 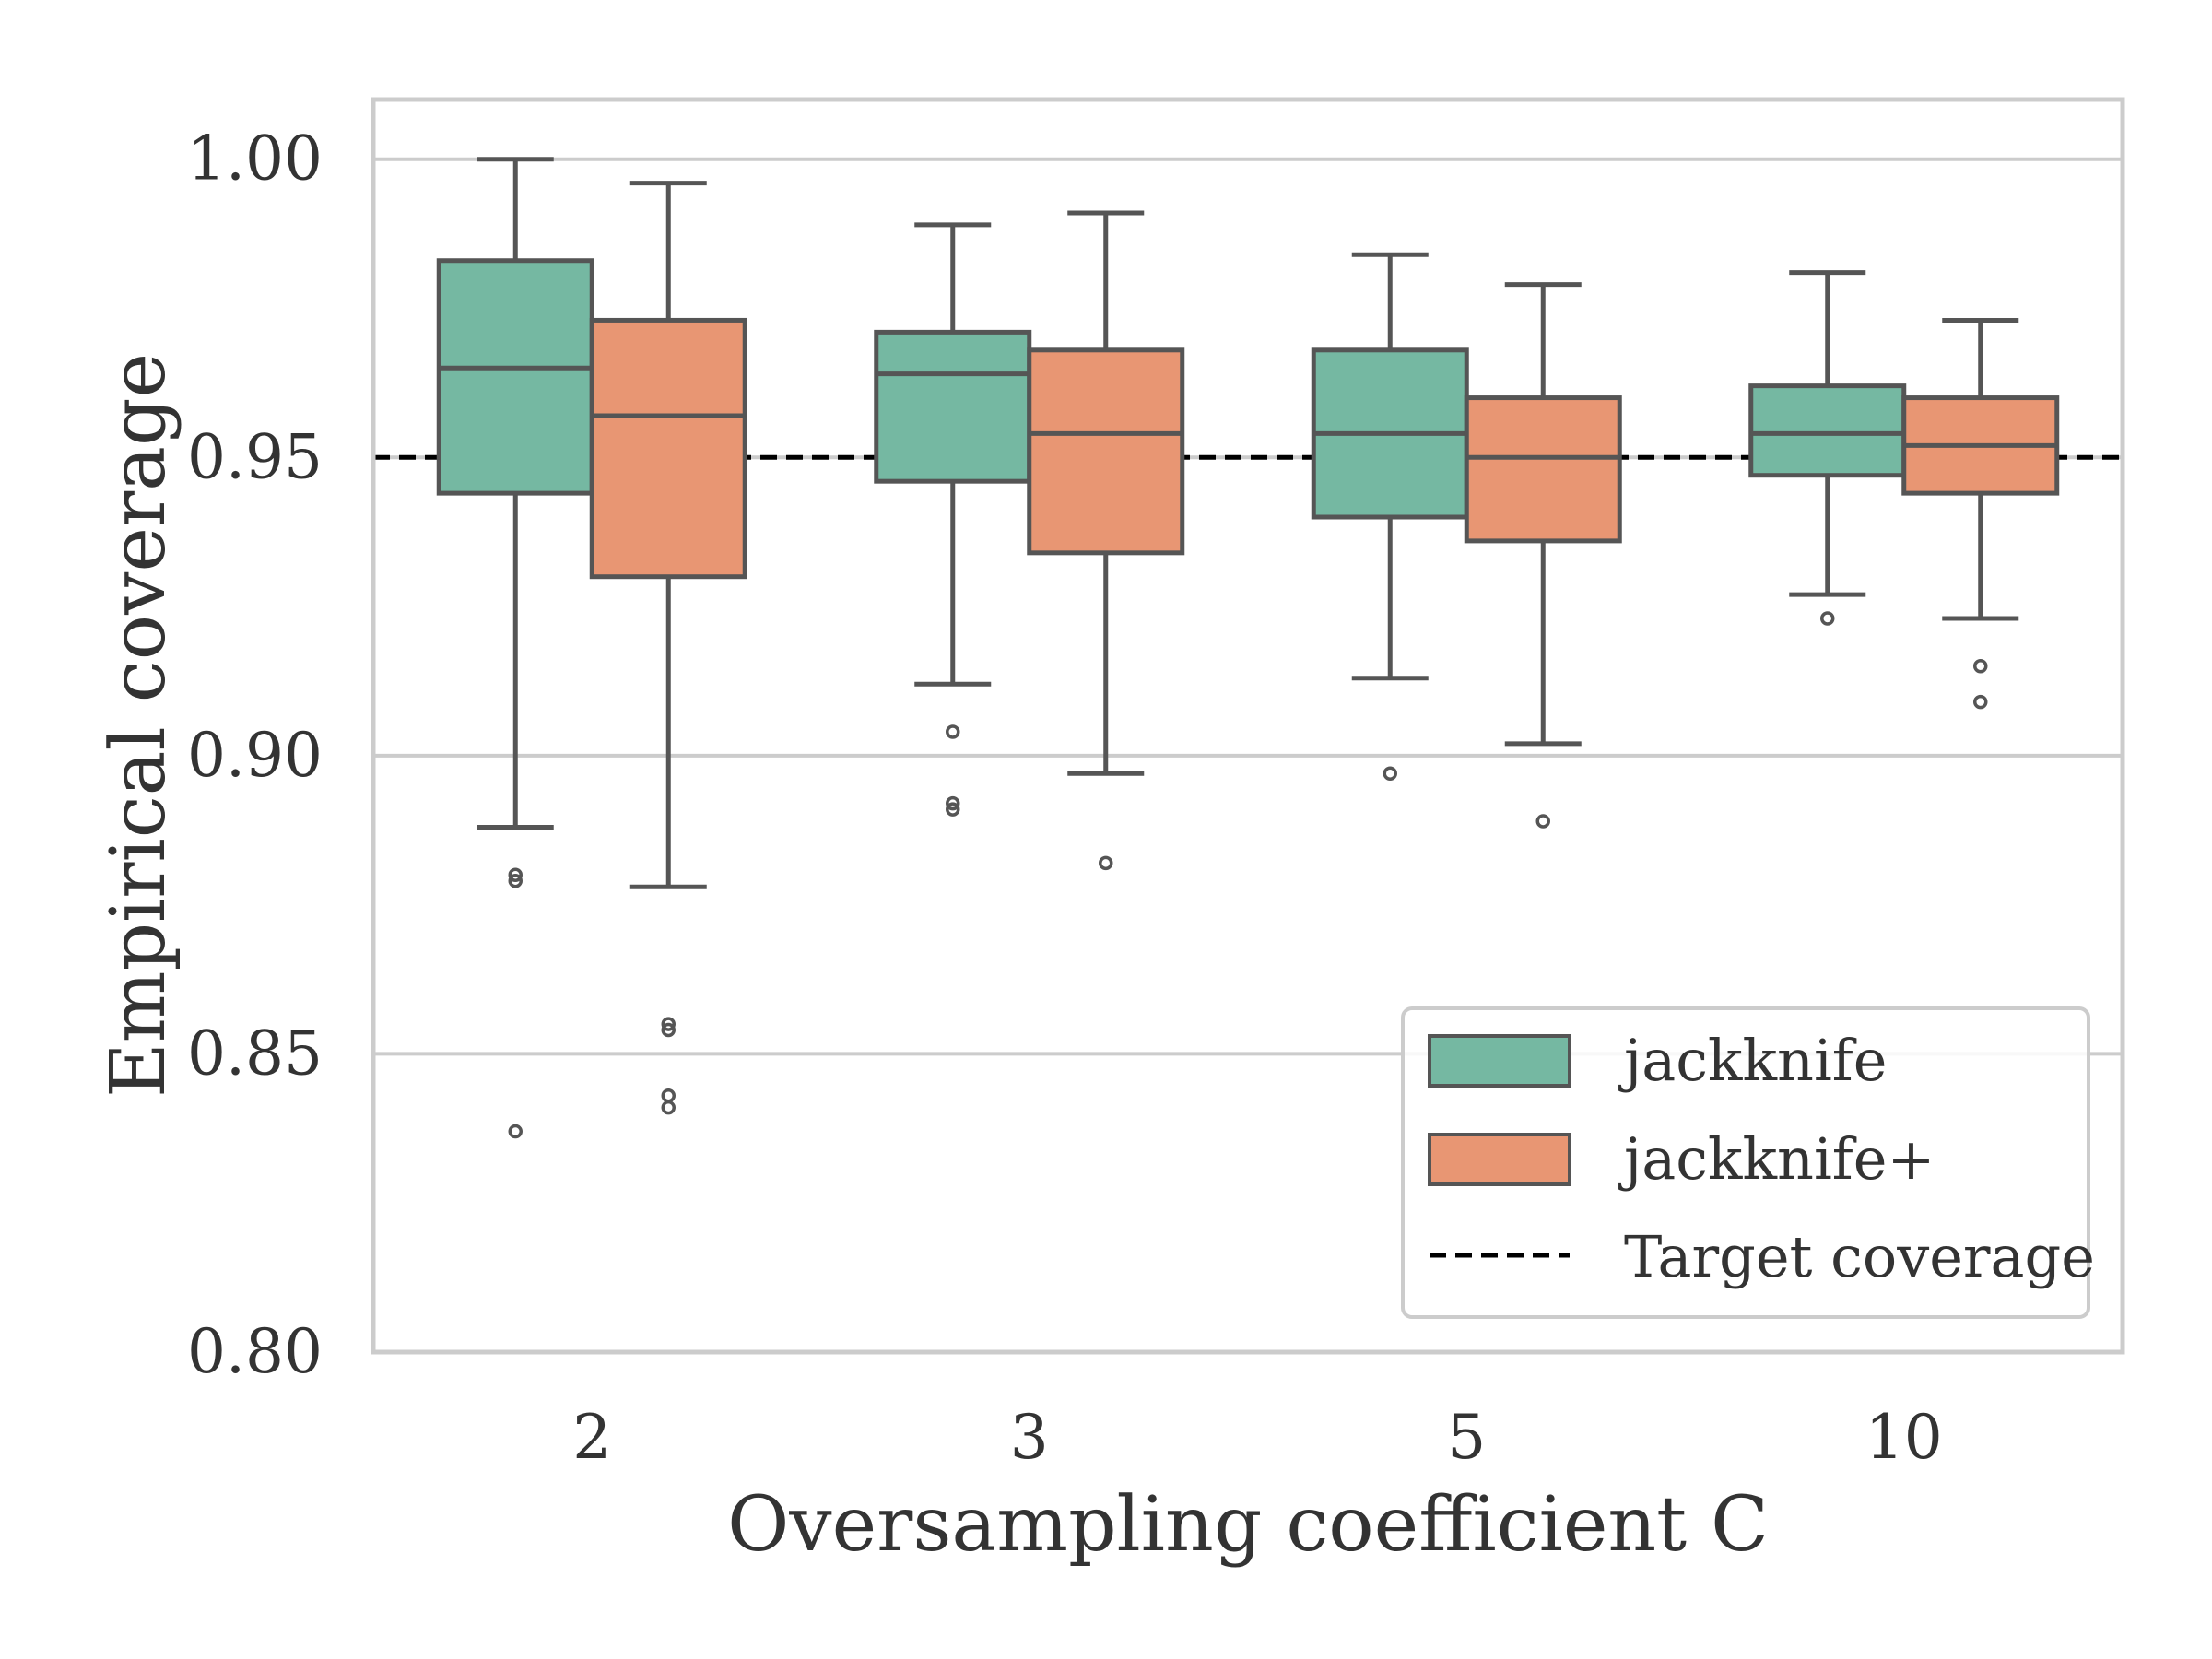 What do you see at coordinates (1499, 1159) in the screenshot?
I see `legend-swatch-jackknife-plus` at bounding box center [1499, 1159].